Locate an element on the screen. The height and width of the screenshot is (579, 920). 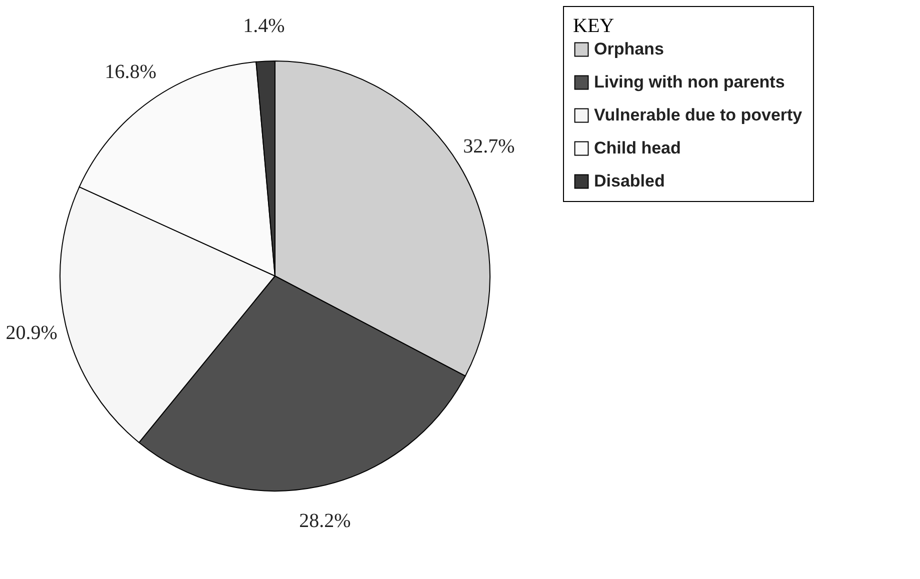
legend-label: Child head is located at coordinates (637, 148).